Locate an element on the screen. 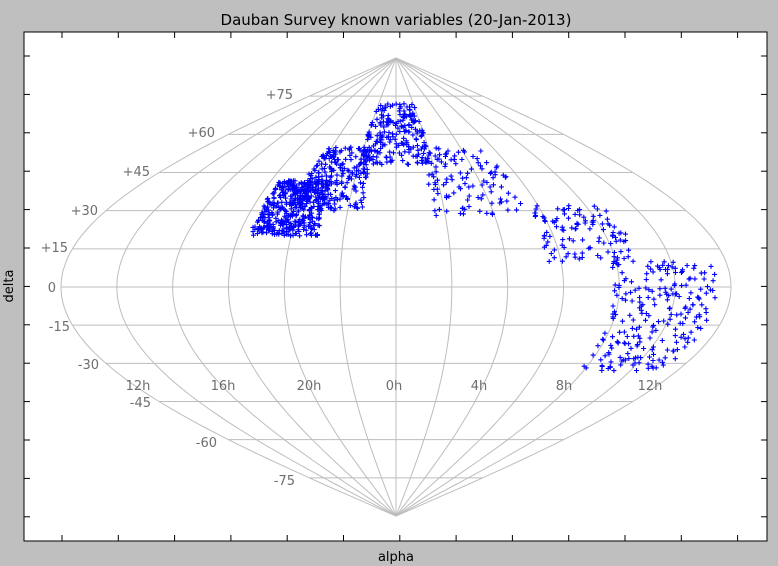  y-axis-label: delta is located at coordinates (9, 286).